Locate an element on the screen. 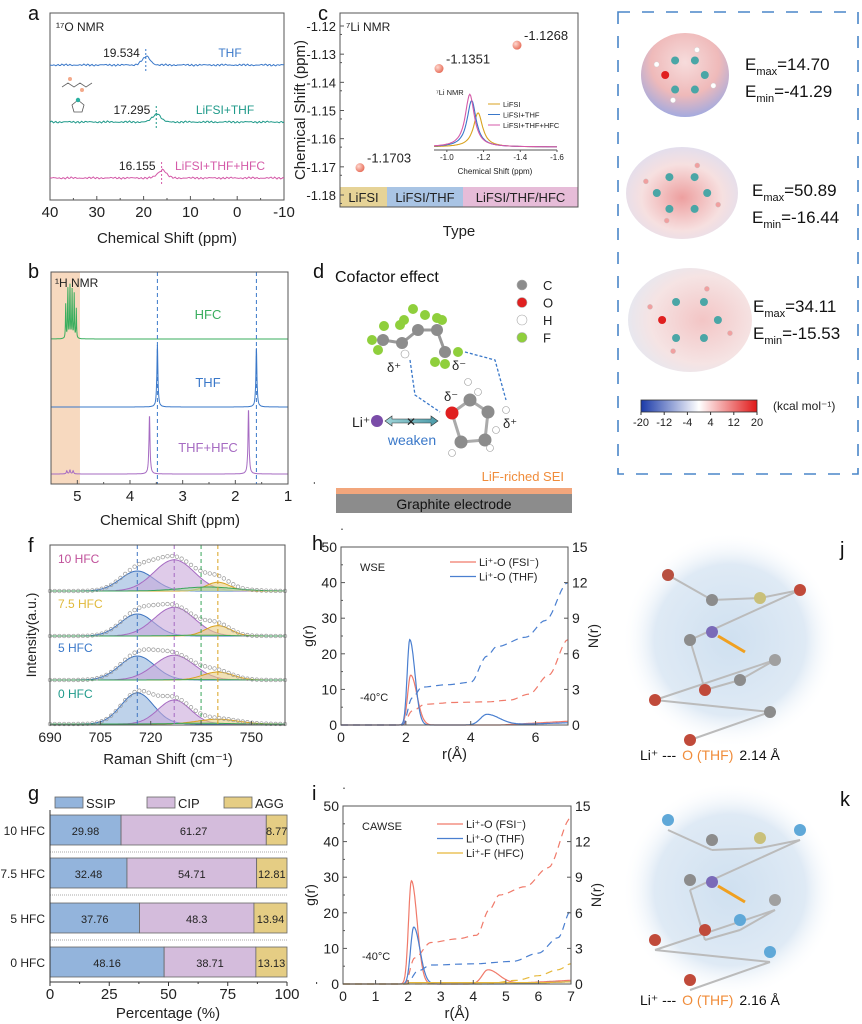 The height and width of the screenshot is (1024, 862). h-atom-icon is located at coordinates (70, 79).